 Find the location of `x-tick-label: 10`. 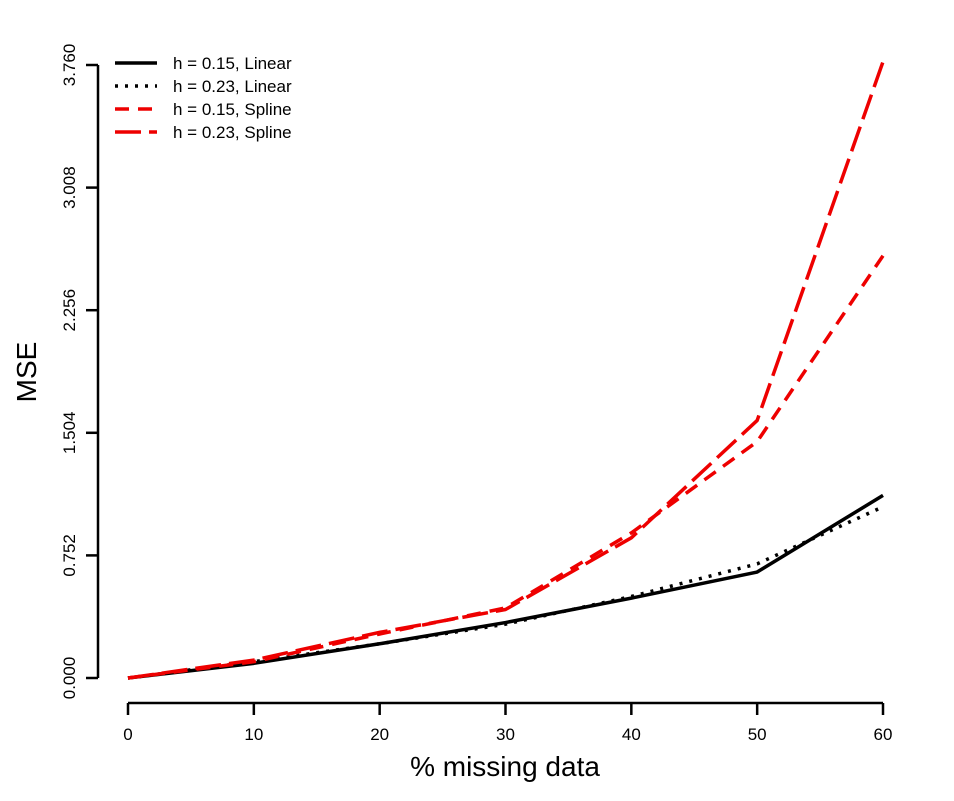

x-tick-label: 10 is located at coordinates (253, 734).